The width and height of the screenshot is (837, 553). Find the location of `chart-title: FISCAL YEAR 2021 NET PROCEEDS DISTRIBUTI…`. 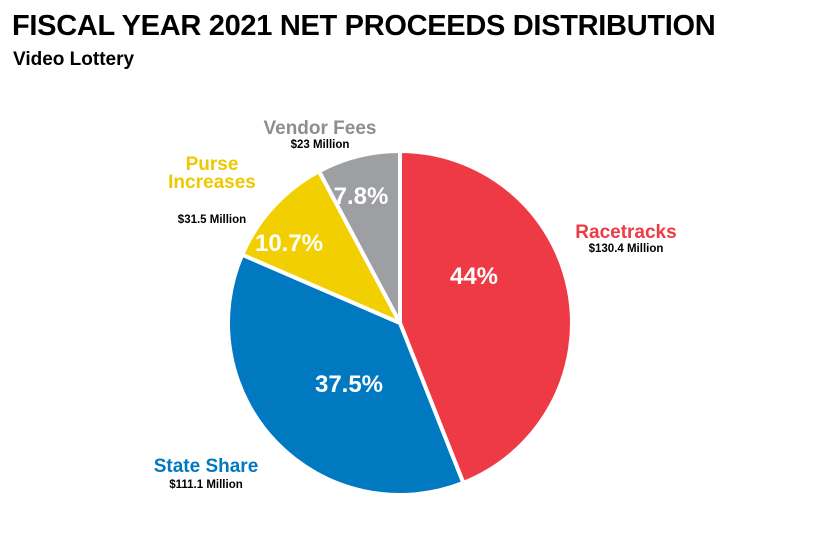

chart-title: FISCAL YEAR 2021 NET PROCEEDS DISTRIBUTI… is located at coordinates (364, 26).